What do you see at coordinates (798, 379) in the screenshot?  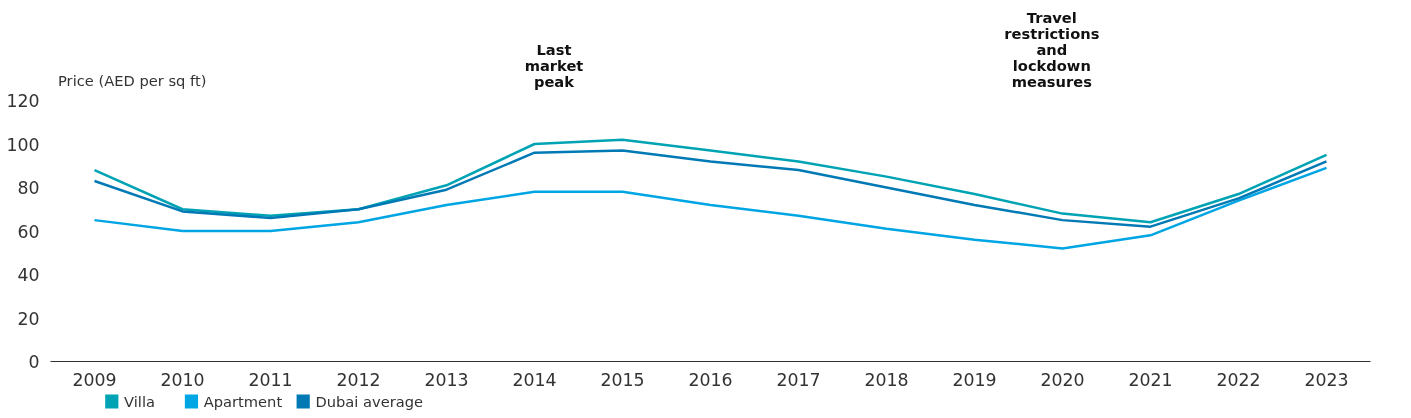 I see `x-tick-label: 2017` at bounding box center [798, 379].